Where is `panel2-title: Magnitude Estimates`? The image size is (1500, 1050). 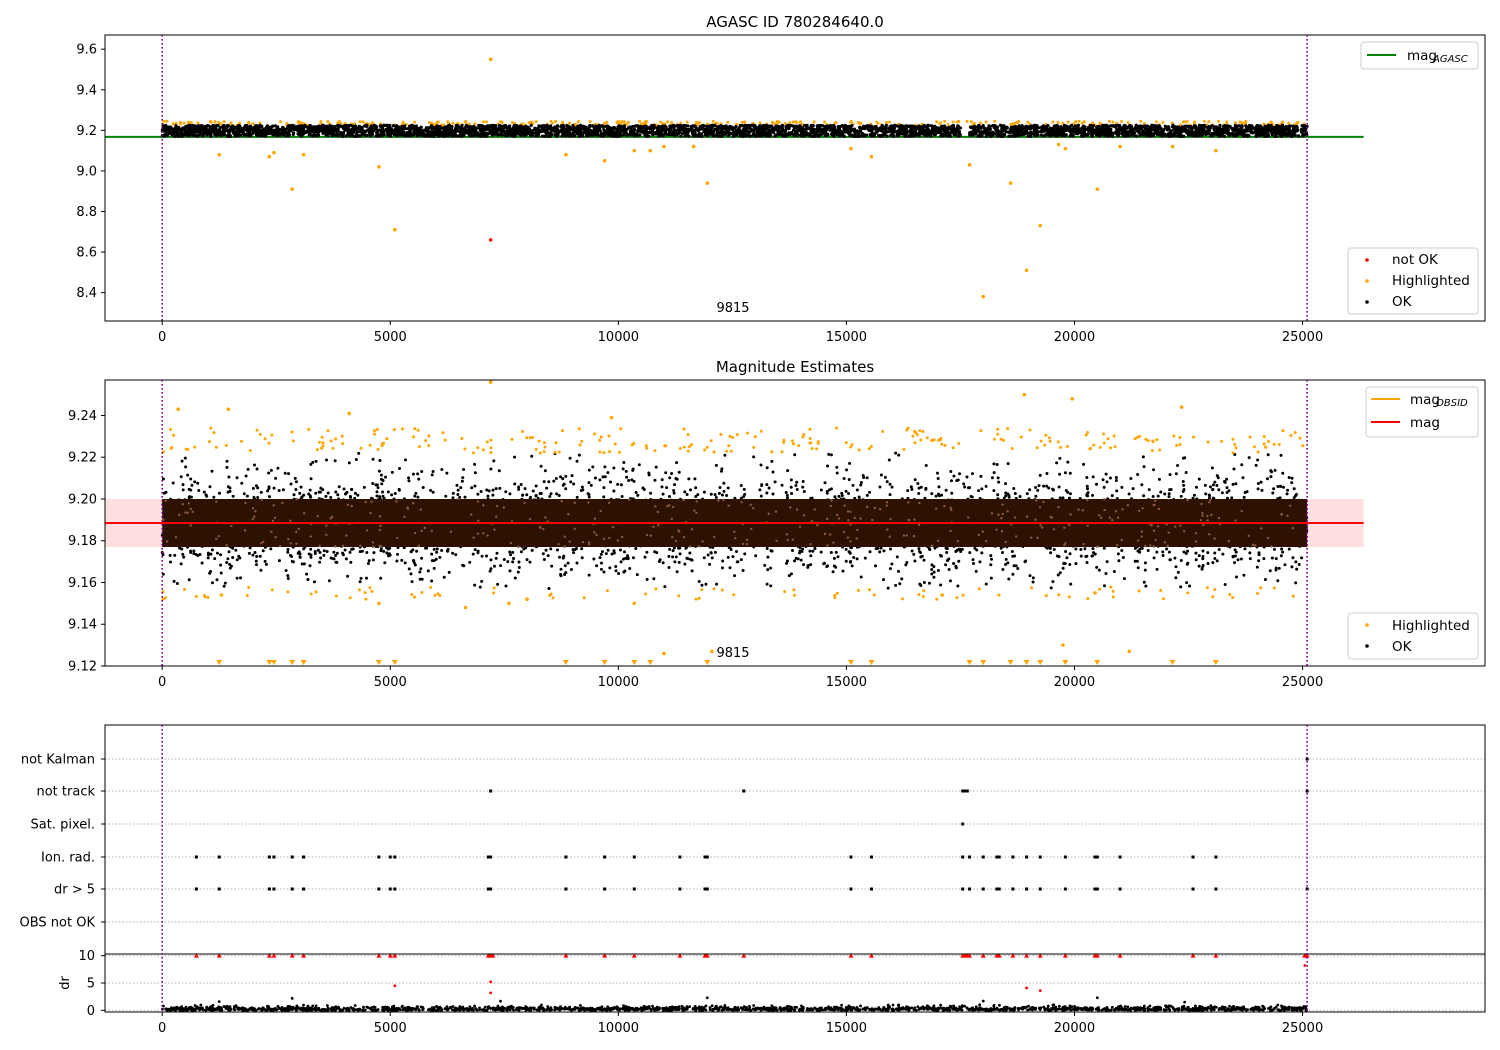 panel2-title: Magnitude Estimates is located at coordinates (795, 367).